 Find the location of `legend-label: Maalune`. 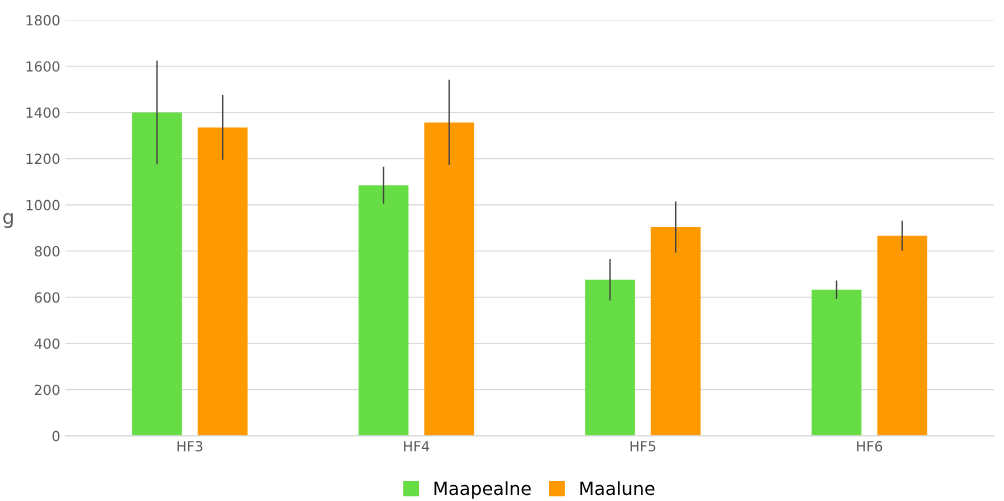

legend-label: Maalune is located at coordinates (617, 488).